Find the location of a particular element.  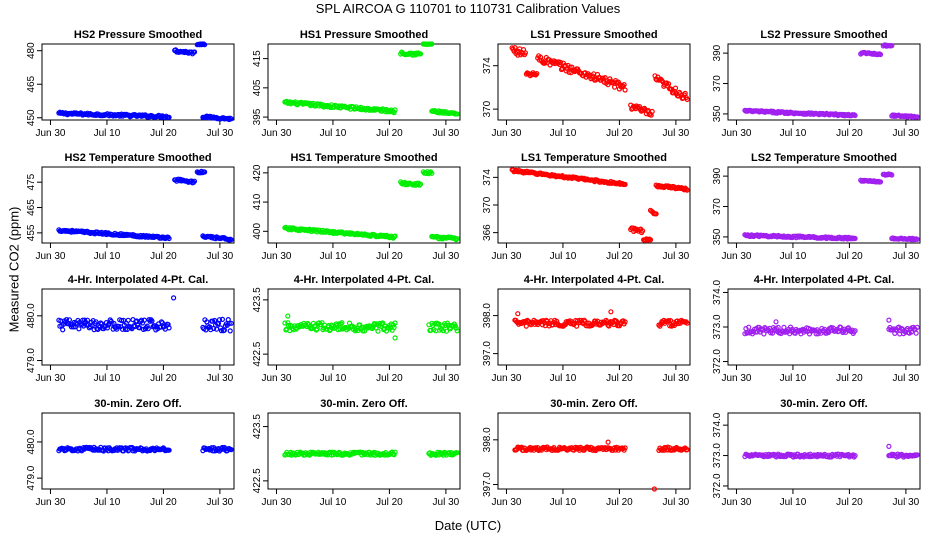

chart-title: HS2 Temperature Smoothed is located at coordinates (137, 158).